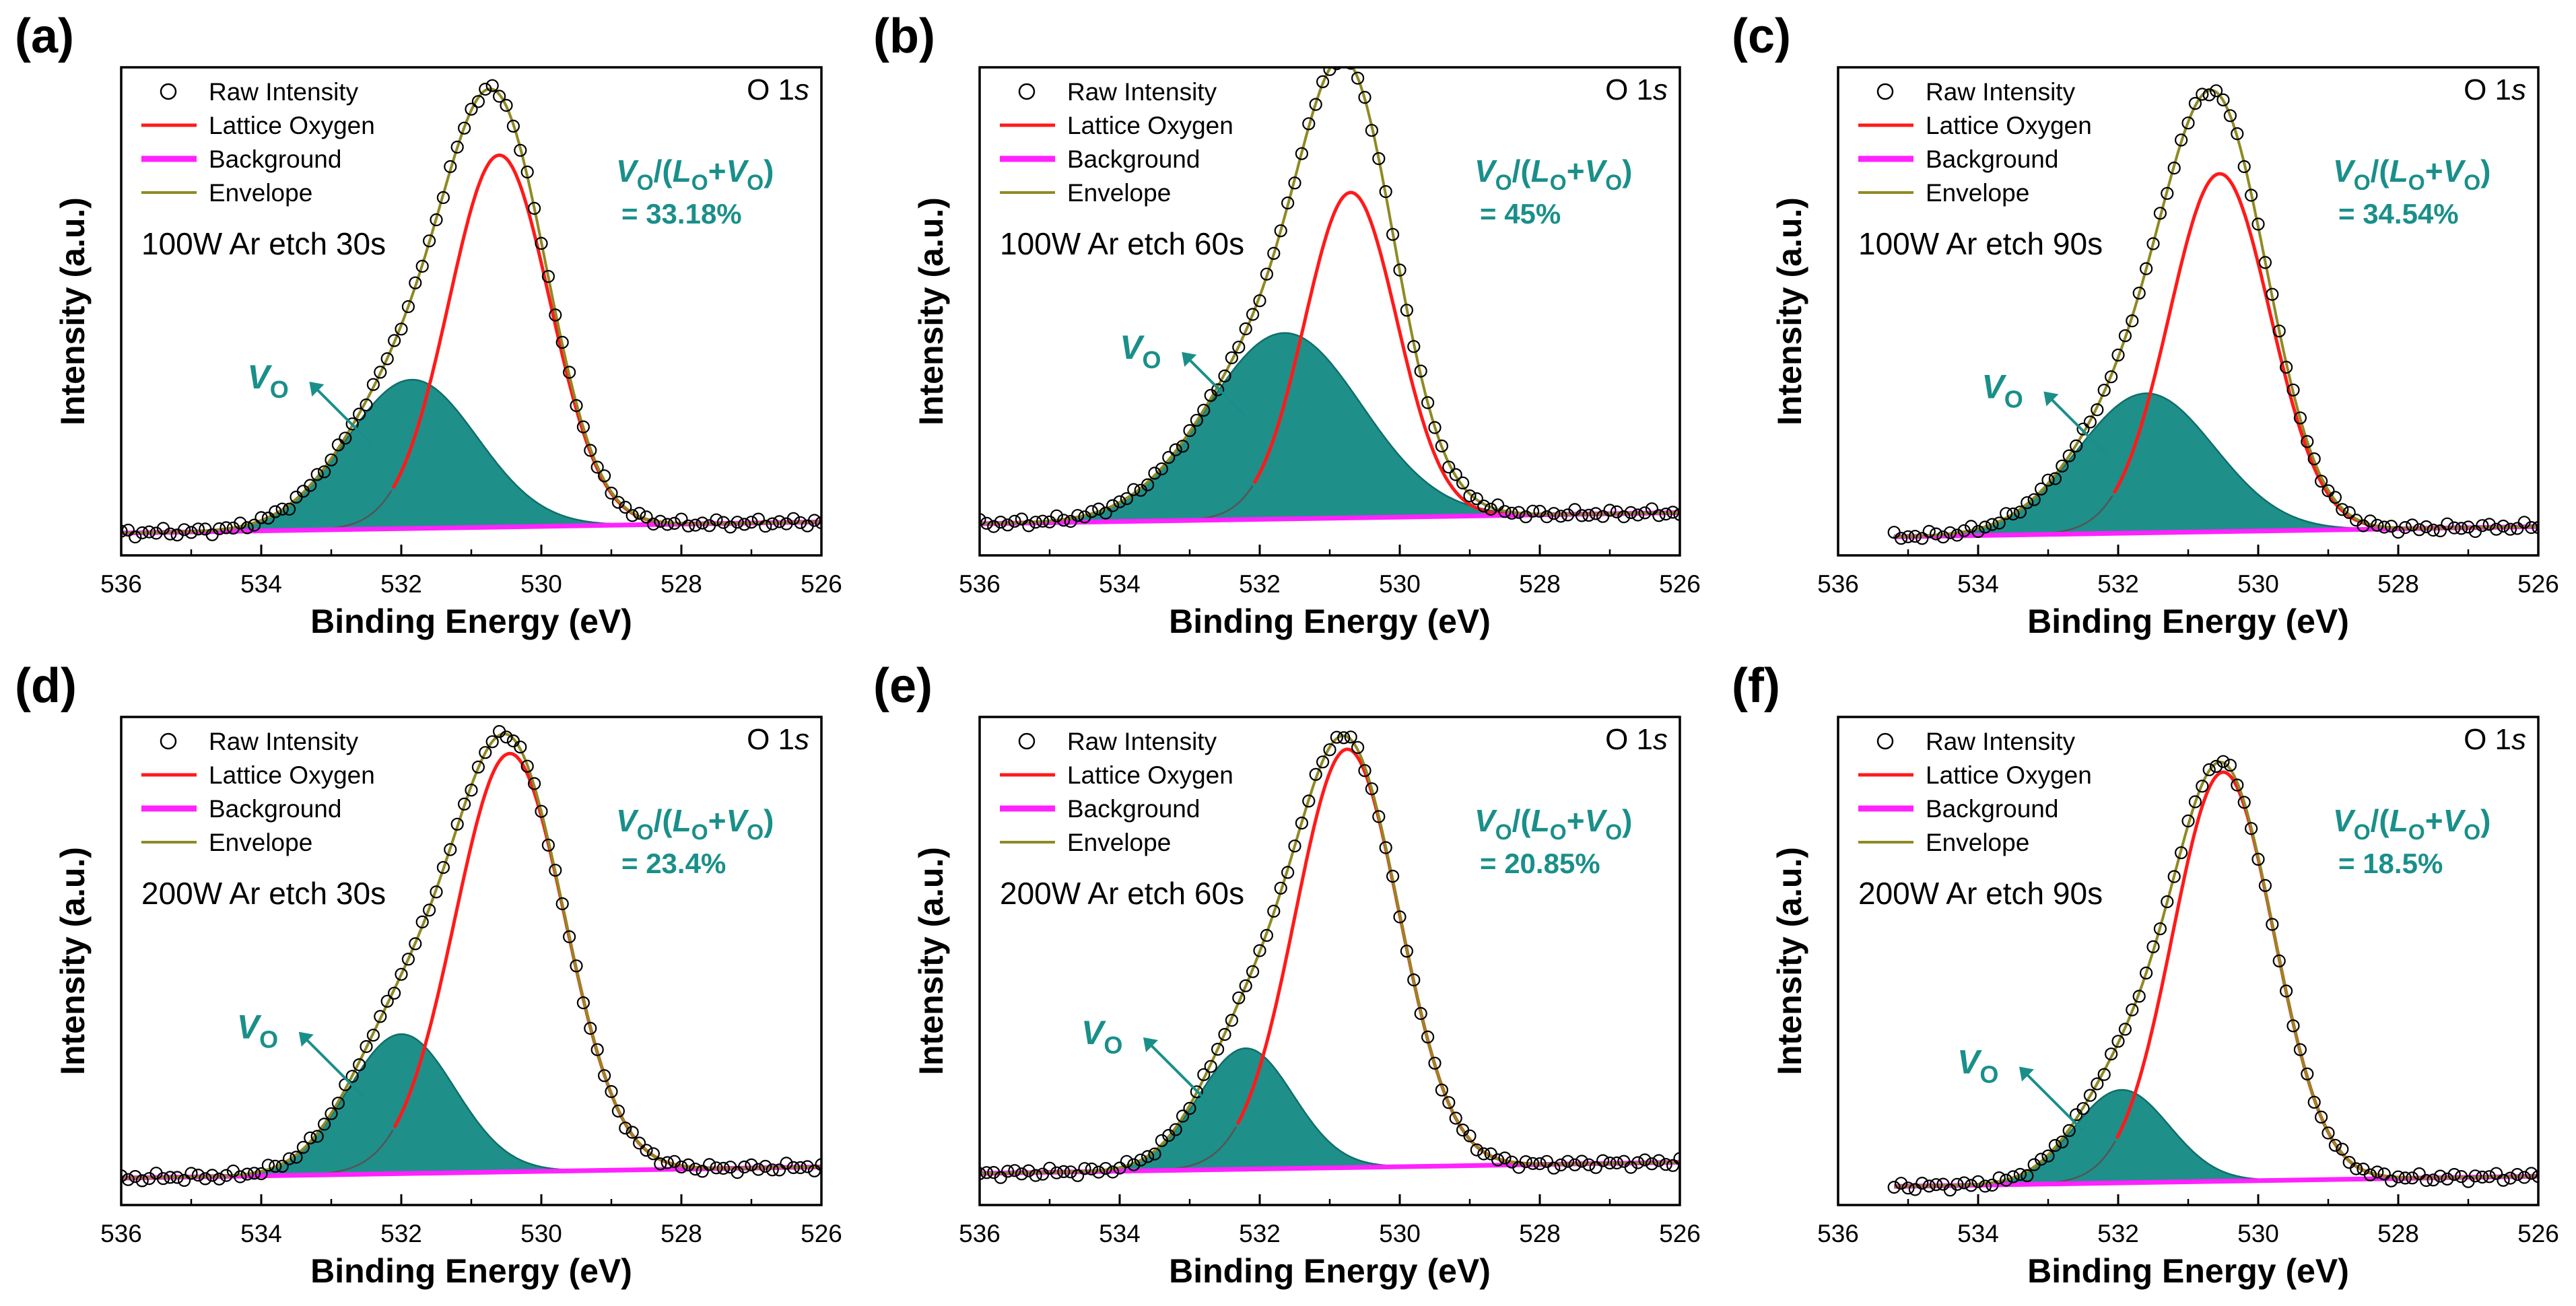  Describe the element at coordinates (1520, 214) in the screenshot. I see `ratio-value: = 45%` at that location.